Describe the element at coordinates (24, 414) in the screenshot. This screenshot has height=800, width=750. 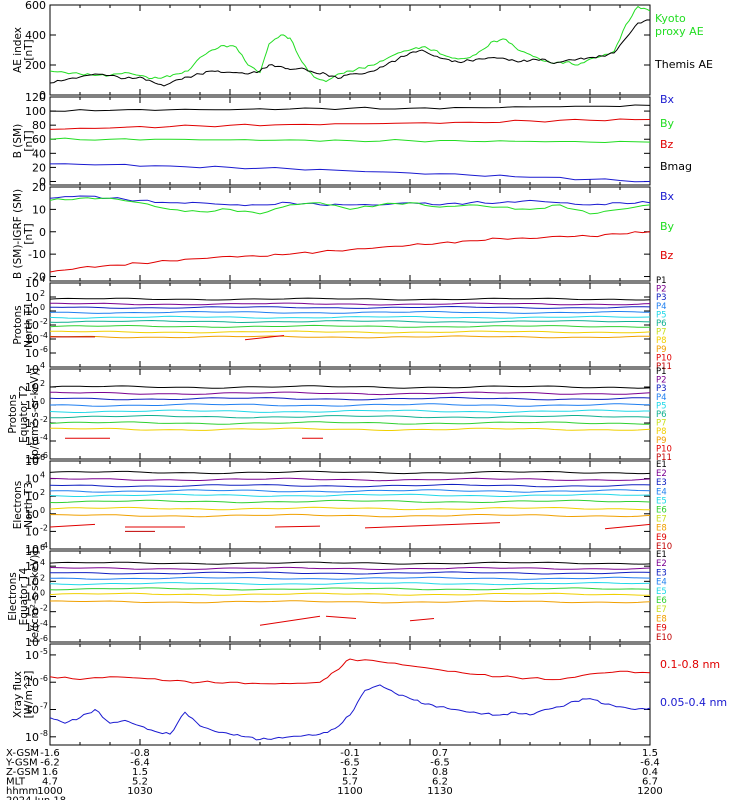
I see `y-axis-label: Equator T2` at that location.